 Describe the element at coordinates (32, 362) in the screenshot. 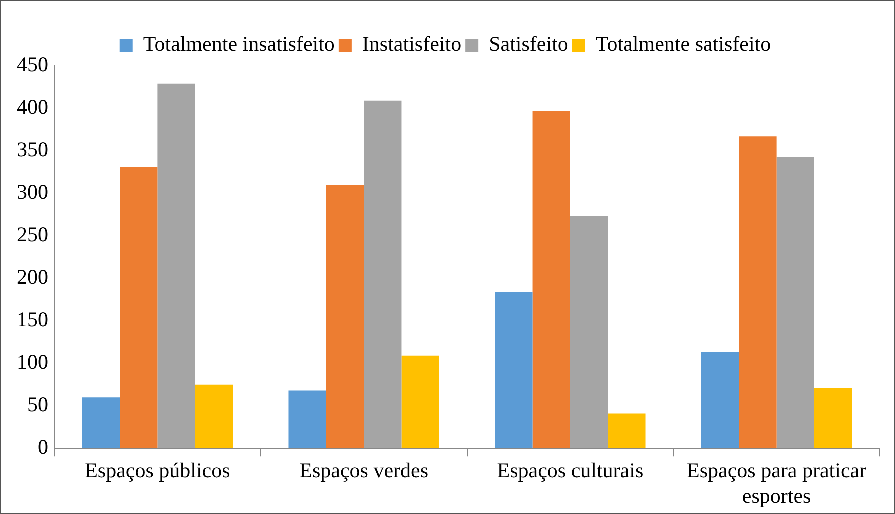

I see `y-tick-label: 100` at that location.